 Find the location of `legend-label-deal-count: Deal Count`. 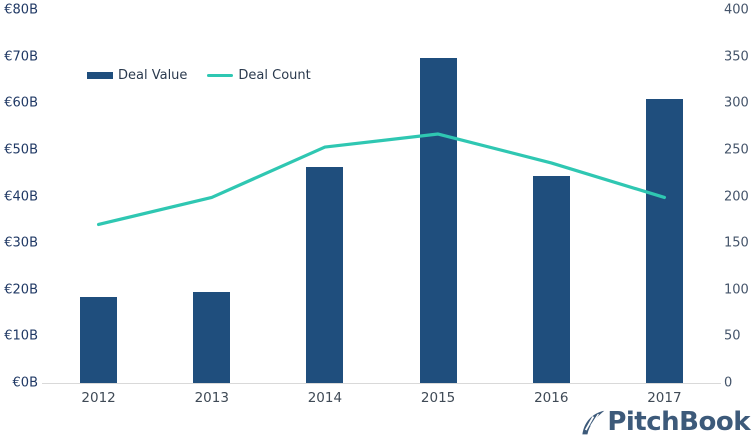

legend-label-deal-count: Deal Count is located at coordinates (274, 75).